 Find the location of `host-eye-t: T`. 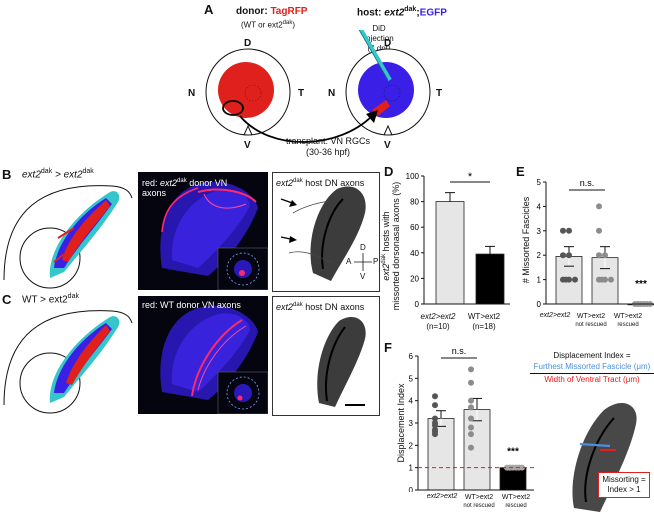

host-eye-t: T is located at coordinates (439, 93).